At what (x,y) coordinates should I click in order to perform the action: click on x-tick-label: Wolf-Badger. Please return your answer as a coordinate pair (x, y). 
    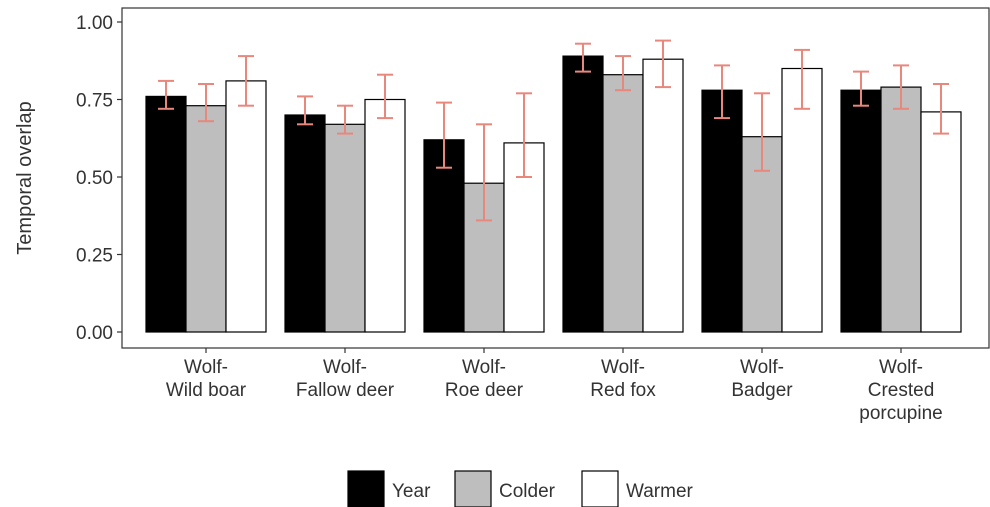
    Looking at the image, I should click on (762, 379).